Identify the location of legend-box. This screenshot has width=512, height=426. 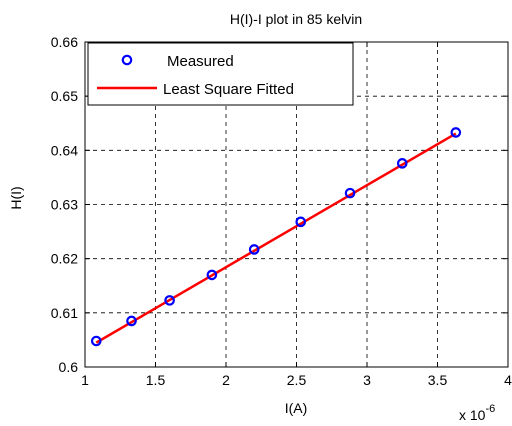
(220, 74).